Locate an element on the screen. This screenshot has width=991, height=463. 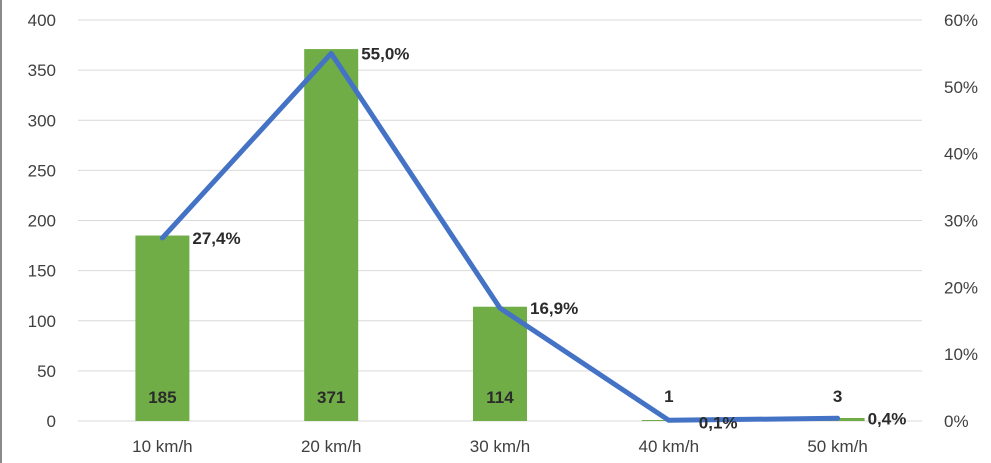
y-right-tick-label: 10% is located at coordinates (961, 354).